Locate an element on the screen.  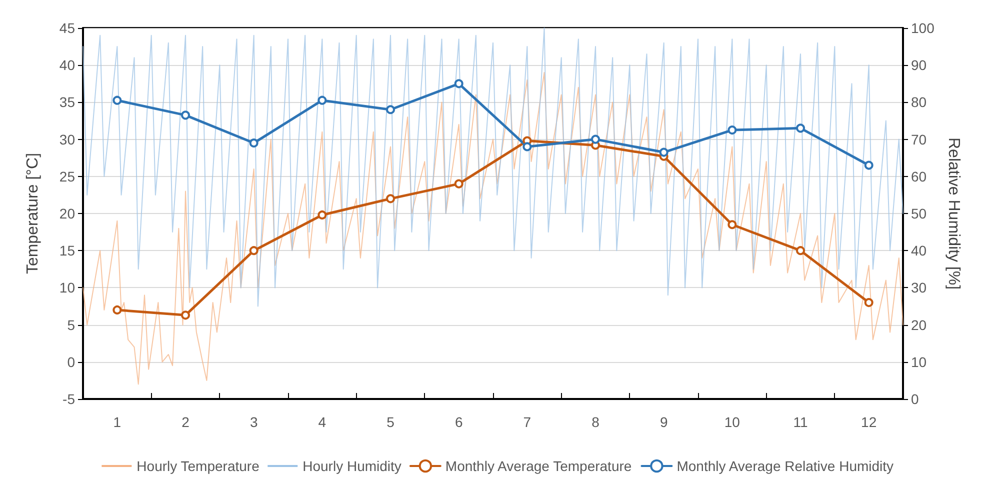
y2-tick-label: 0 is located at coordinates (915, 399).